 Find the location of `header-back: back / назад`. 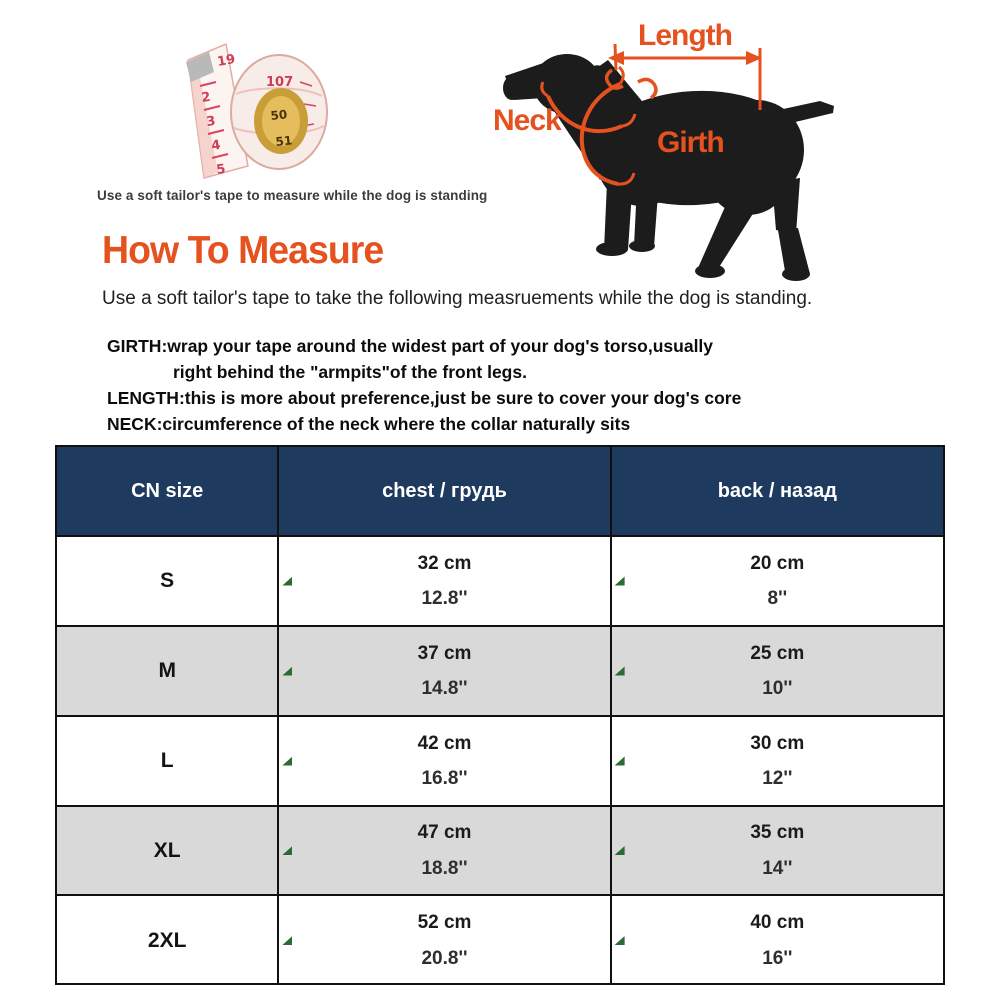

header-back: back / назад is located at coordinates (777, 492).